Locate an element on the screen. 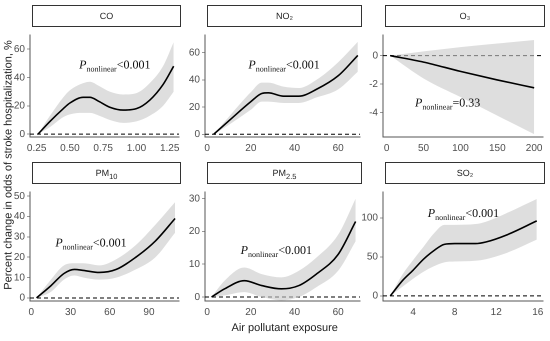  x-tick-label: 16 is located at coordinates (538, 312).